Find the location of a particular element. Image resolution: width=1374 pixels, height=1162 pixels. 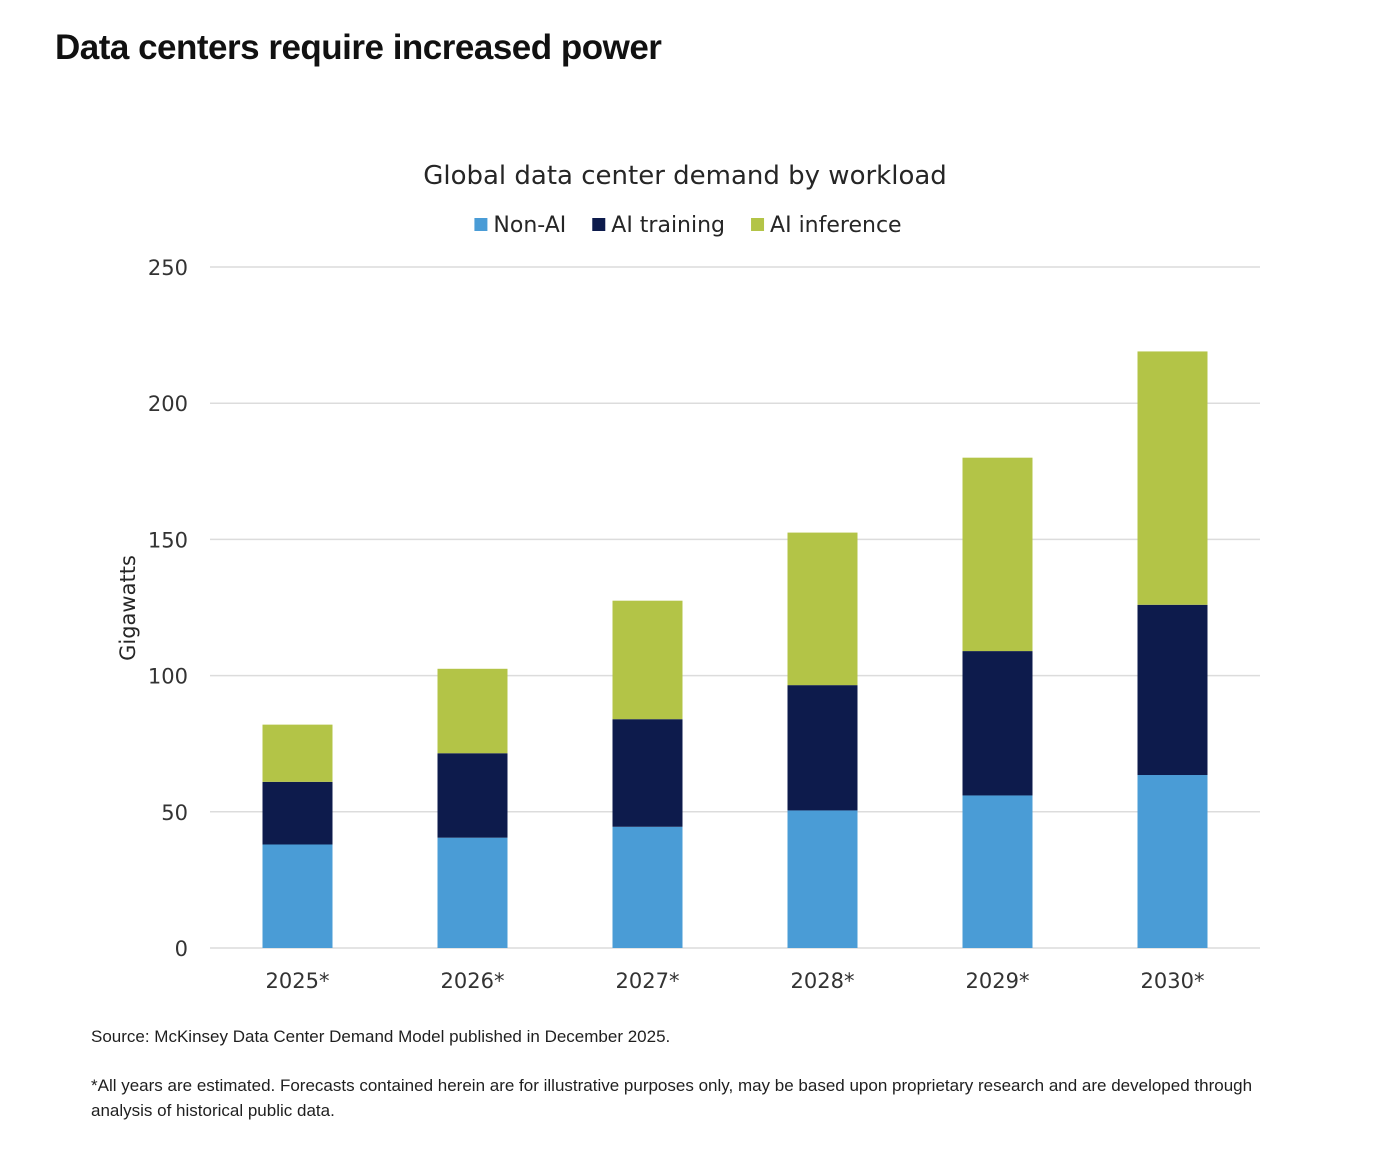

y-axis-ticks: 0 50 100 150 200 250 is located at coordinates (168, 608).